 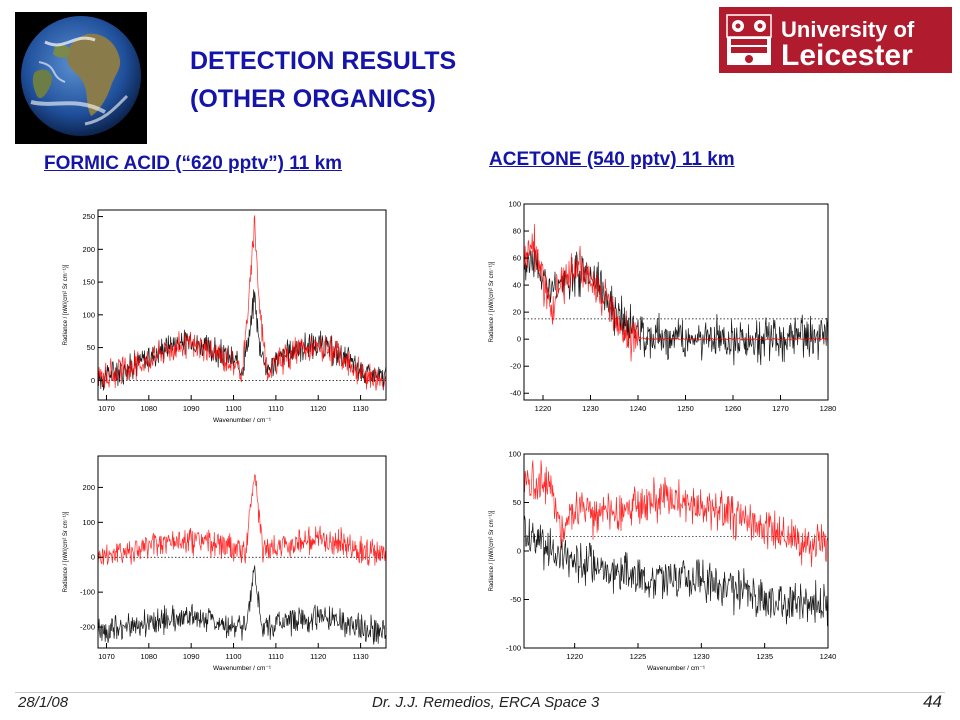 I want to click on formic-acid-heading: FORMIC ACID (“620 pptv”) 11 km, so click(x=193, y=163).